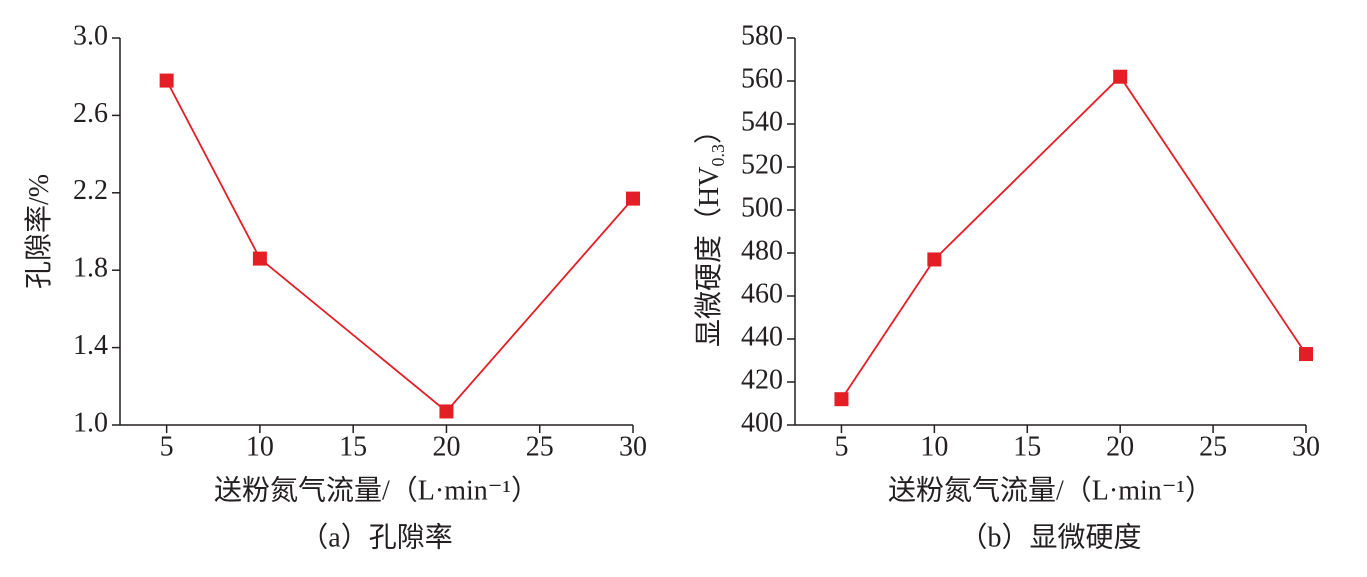  I want to click on y-axis-label-end: ）, so click(709, 130).